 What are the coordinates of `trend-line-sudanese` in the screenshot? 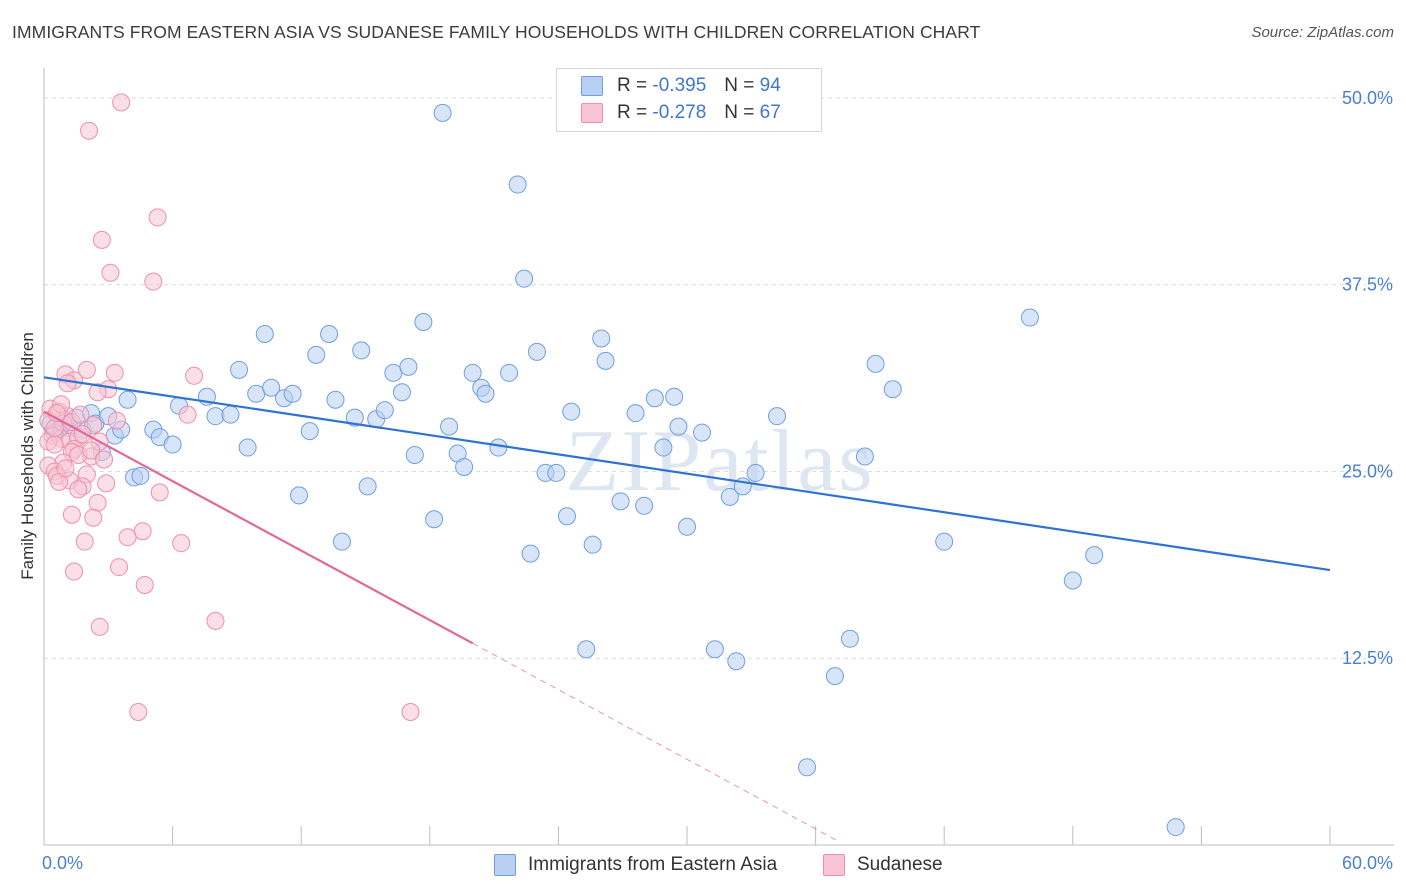 It's located at (258, 527).